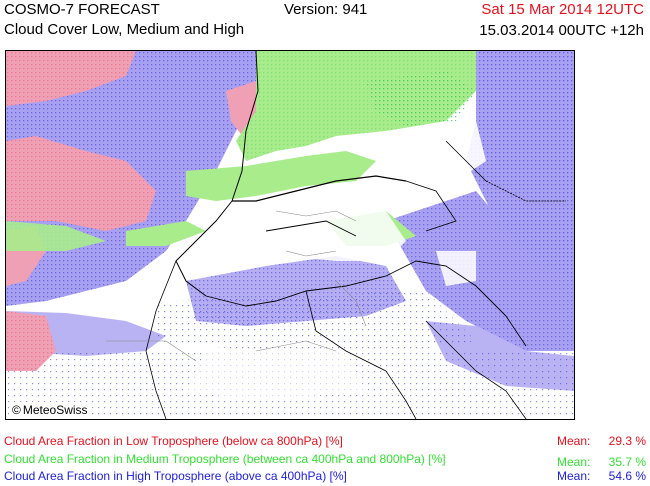 The height and width of the screenshot is (486, 650). I want to click on legend-low-mean-value: 29.3 %, so click(627, 441).